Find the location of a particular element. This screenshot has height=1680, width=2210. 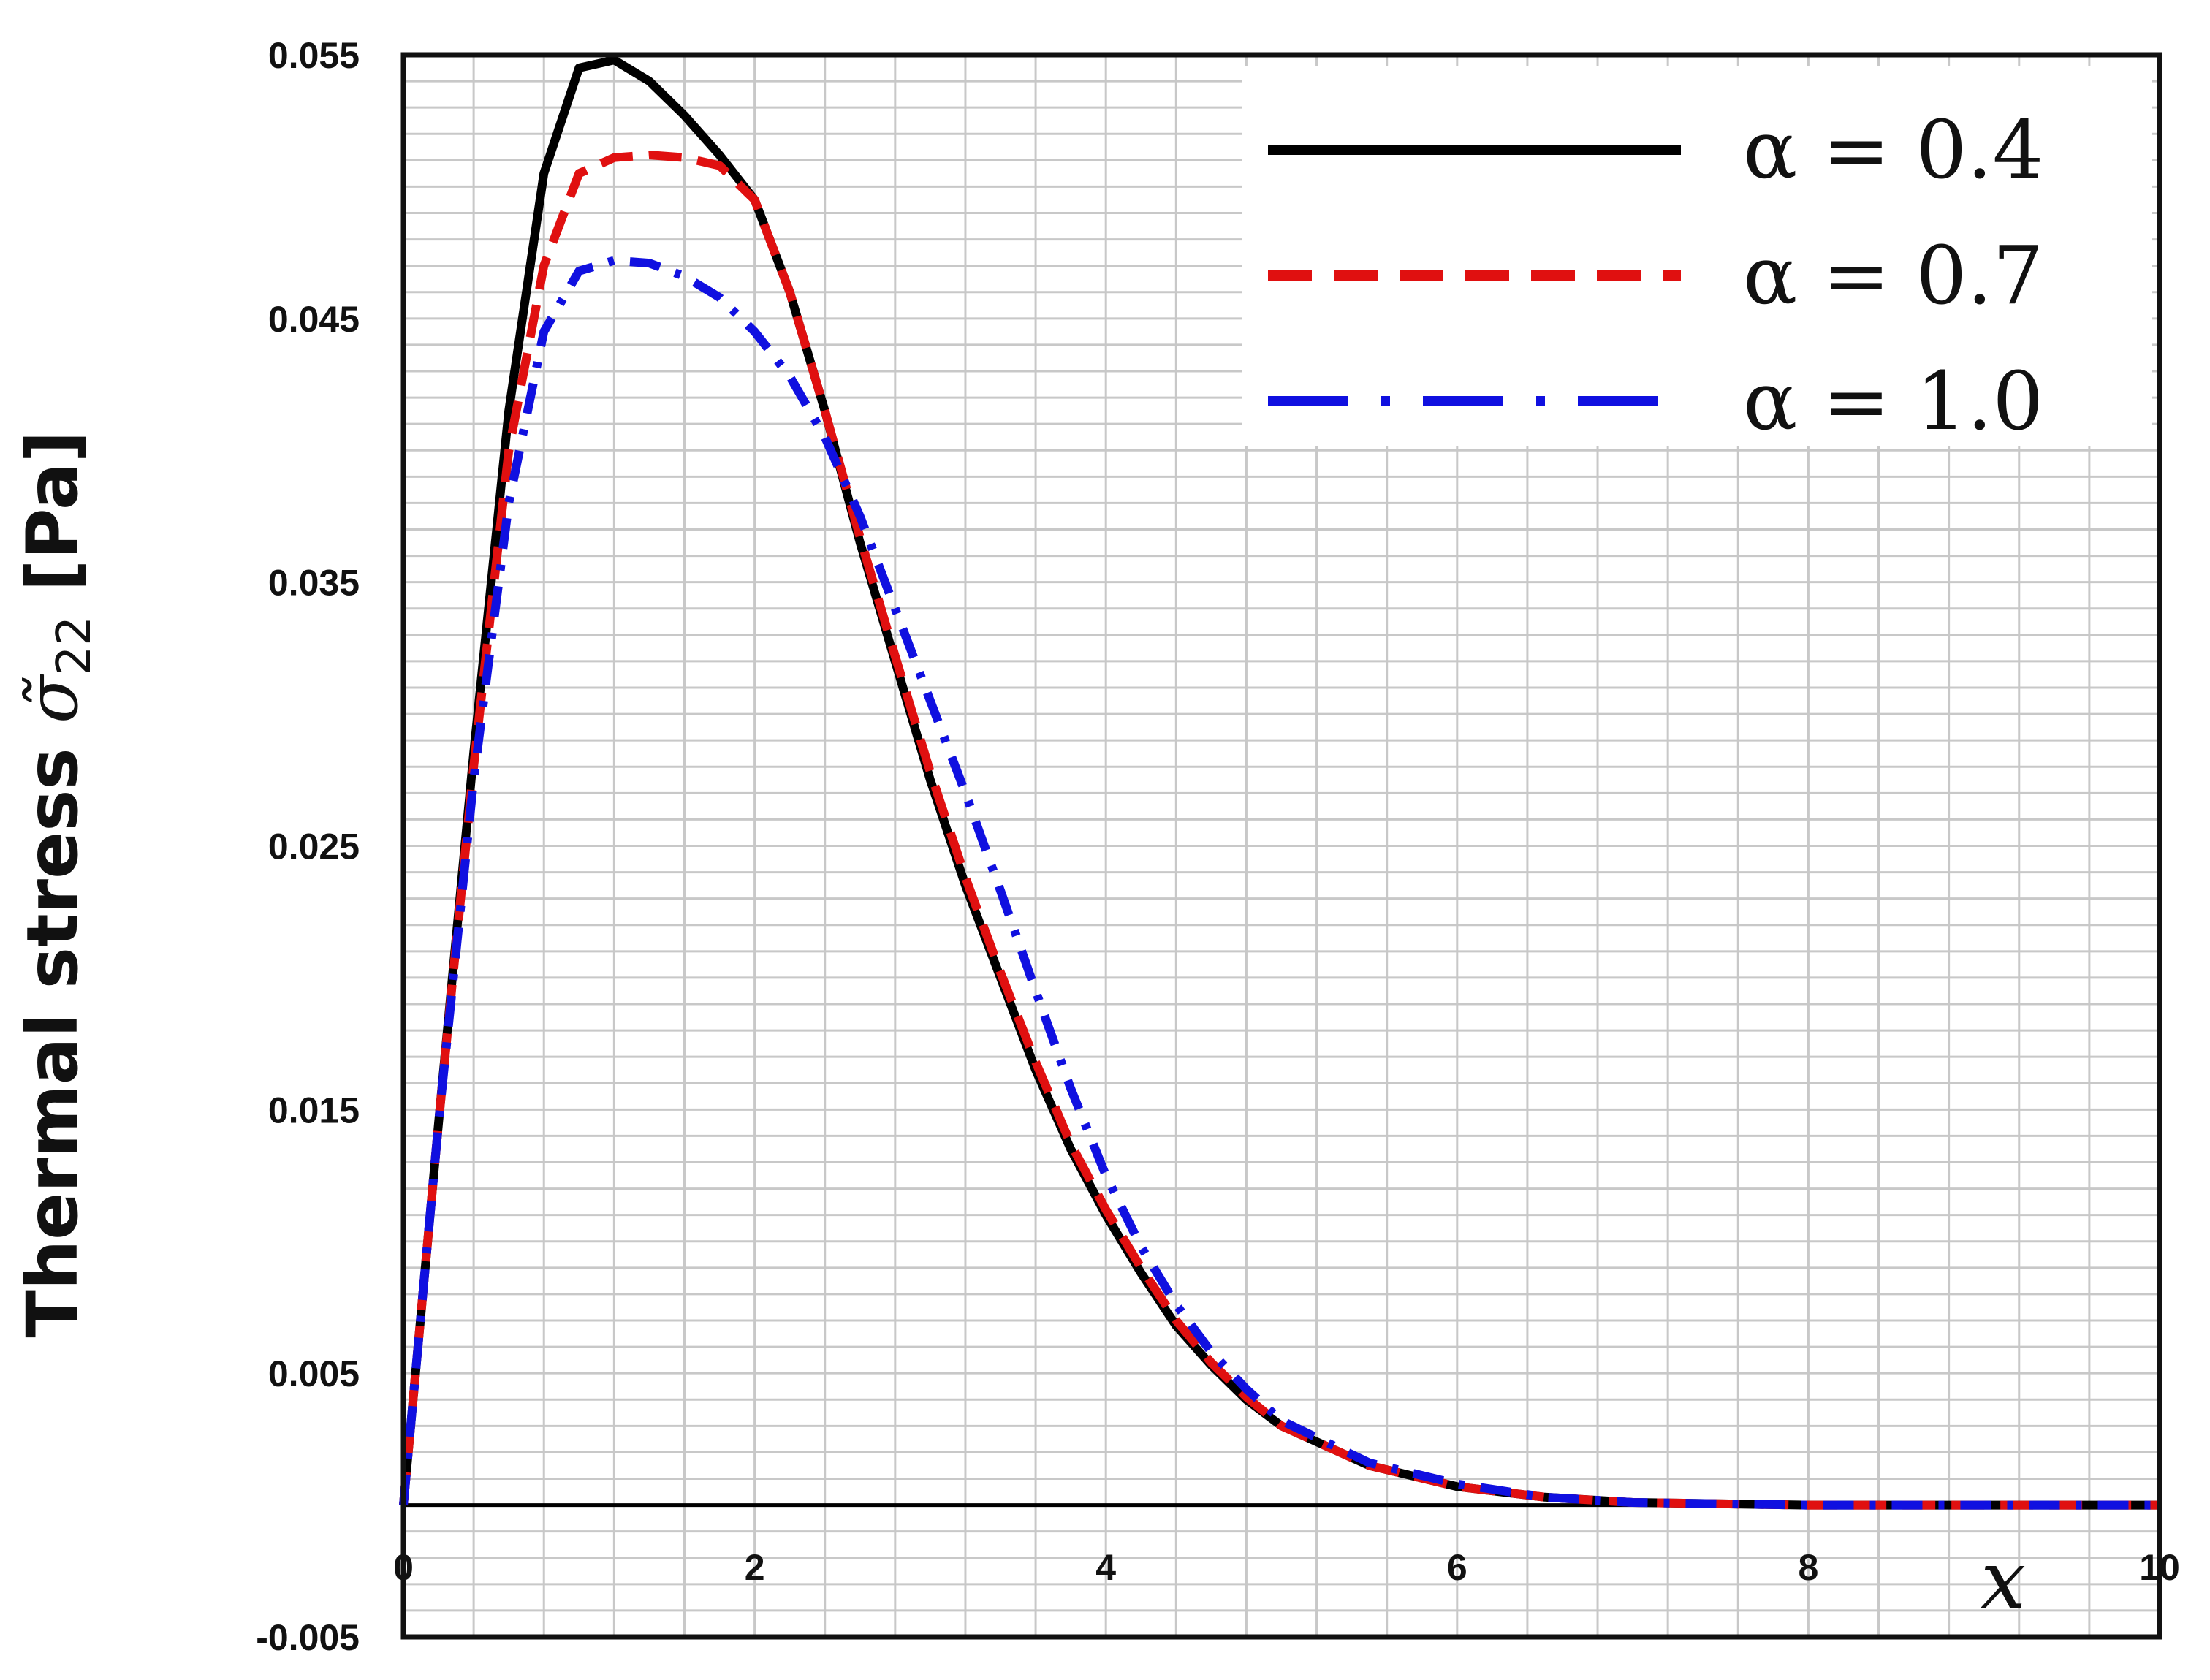

x-tick-label: 4 is located at coordinates (1105, 1567).